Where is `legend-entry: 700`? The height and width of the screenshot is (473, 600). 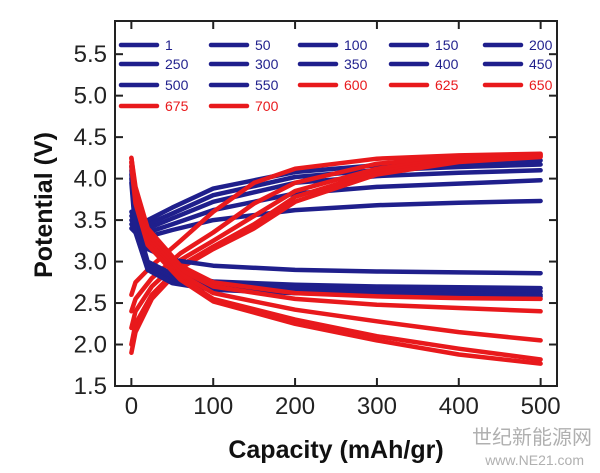
legend-entry: 700 is located at coordinates (243, 106).